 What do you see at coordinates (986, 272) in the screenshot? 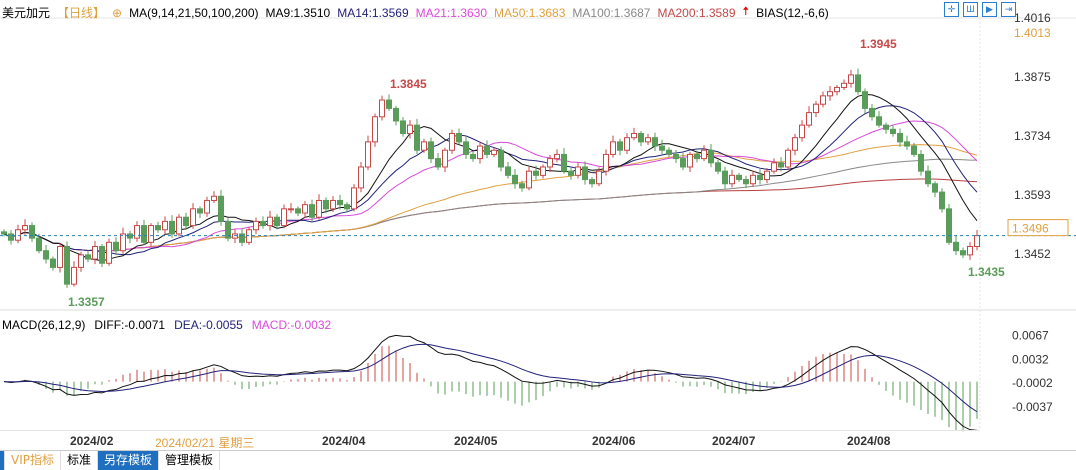
I see `low2-label: 1.3435` at bounding box center [986, 272].